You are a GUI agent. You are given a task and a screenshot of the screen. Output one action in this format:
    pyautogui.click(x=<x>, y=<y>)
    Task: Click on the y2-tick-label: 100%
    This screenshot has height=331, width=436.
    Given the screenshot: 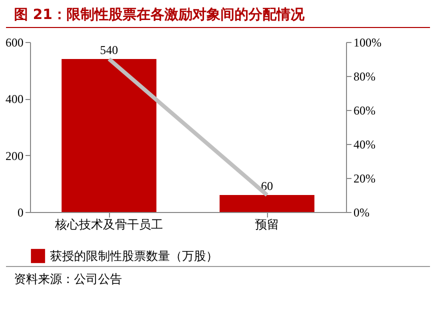 What is the action you would take?
    pyautogui.click(x=368, y=43)
    